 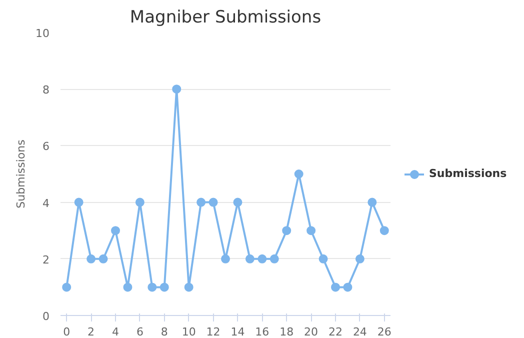 What do you see at coordinates (226, 18) in the screenshot?
I see `chart-title: Magniber Submissions` at bounding box center [226, 18].